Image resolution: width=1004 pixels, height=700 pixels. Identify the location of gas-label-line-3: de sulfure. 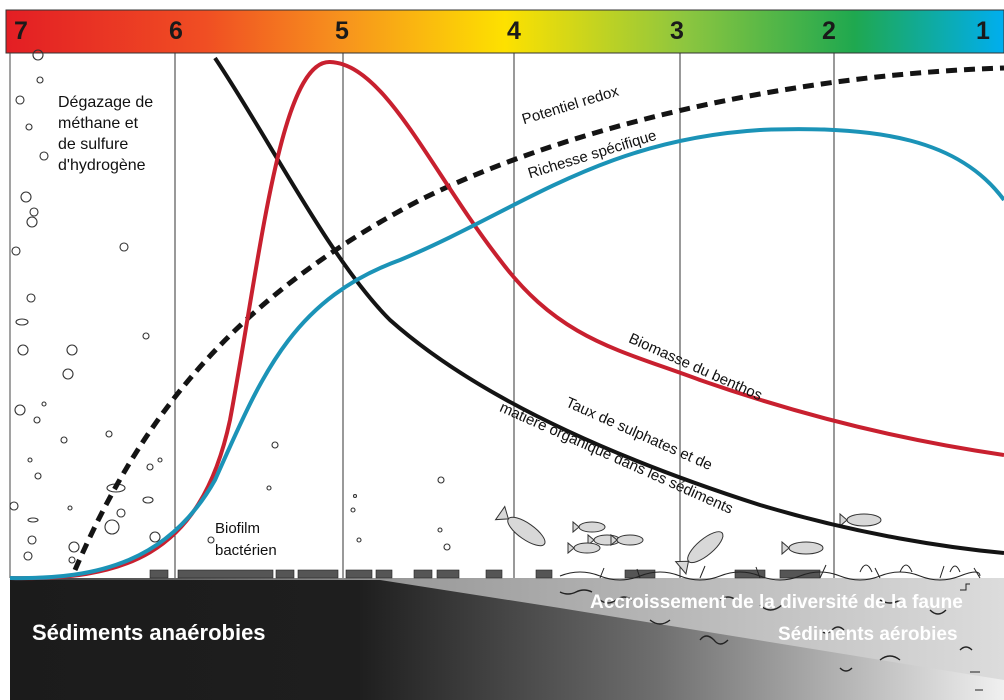
(93, 144).